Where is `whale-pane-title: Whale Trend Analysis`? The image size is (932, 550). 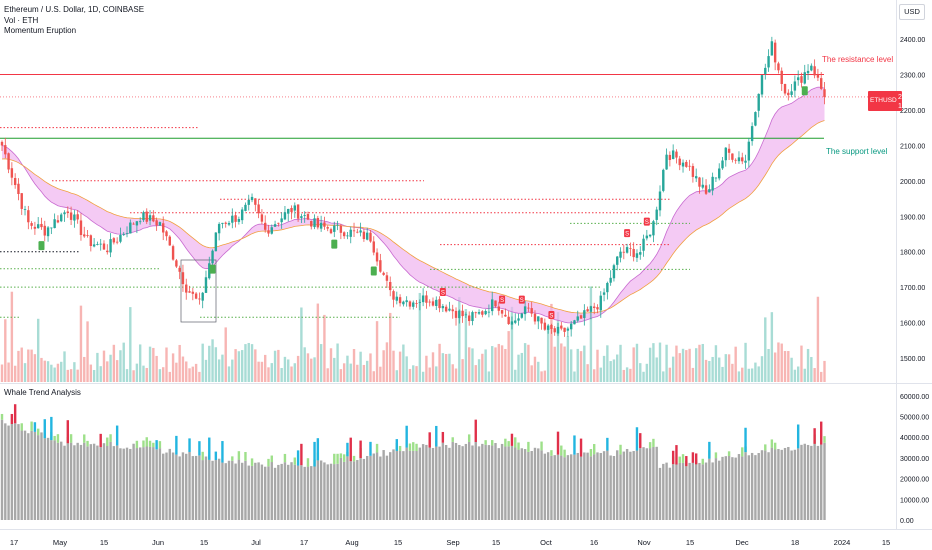
whale-pane-title: Whale Trend Analysis is located at coordinates (42, 392).